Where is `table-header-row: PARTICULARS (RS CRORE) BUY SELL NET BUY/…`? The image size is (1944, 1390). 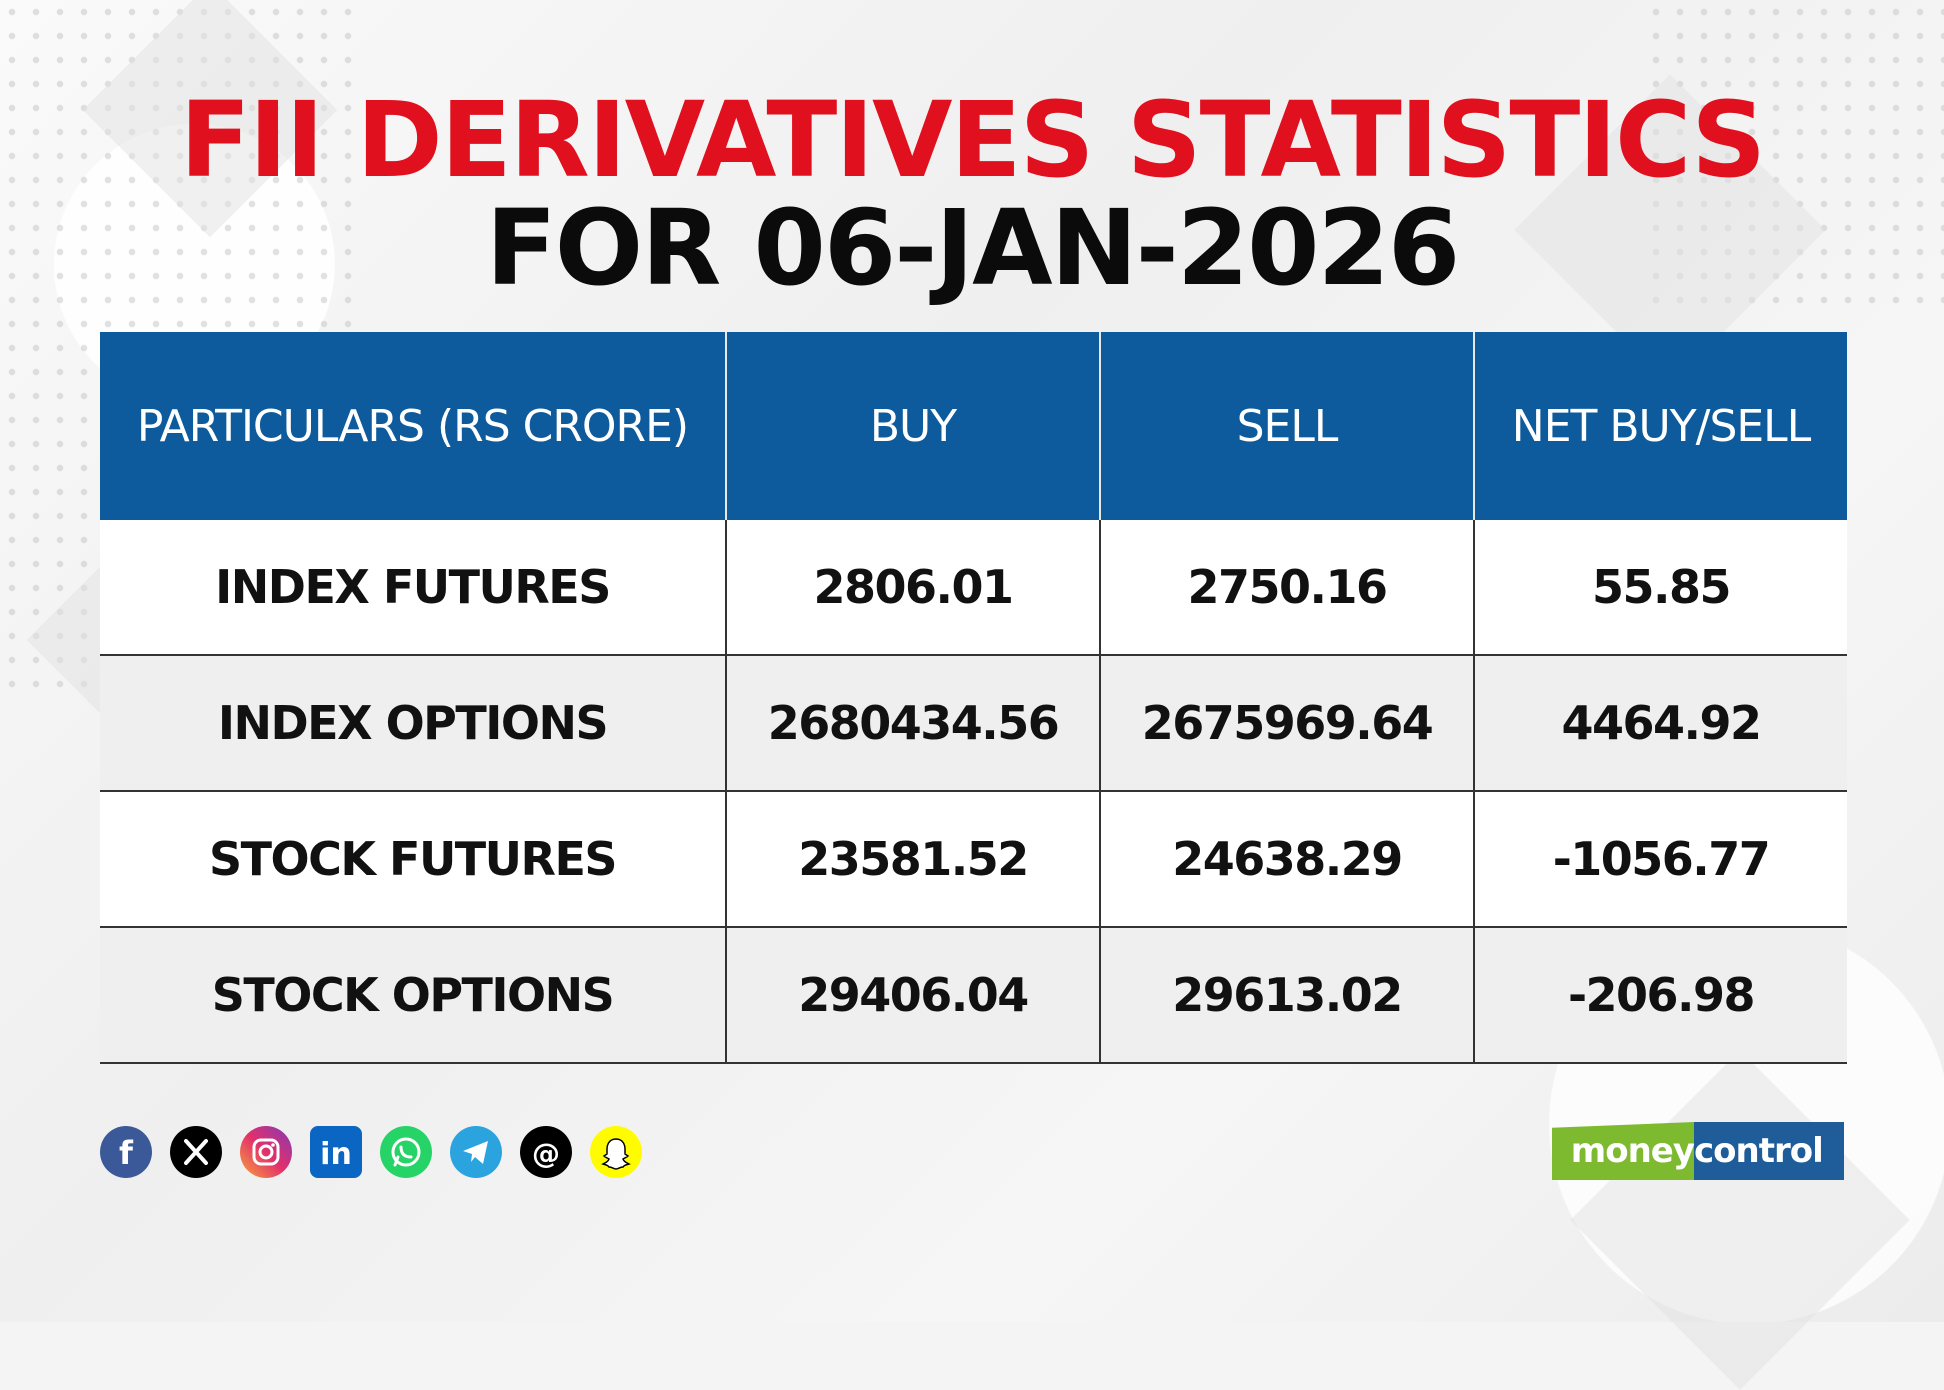
table-header-row: PARTICULARS (RS CRORE) BUY SELL NET BUY/… is located at coordinates (973, 426).